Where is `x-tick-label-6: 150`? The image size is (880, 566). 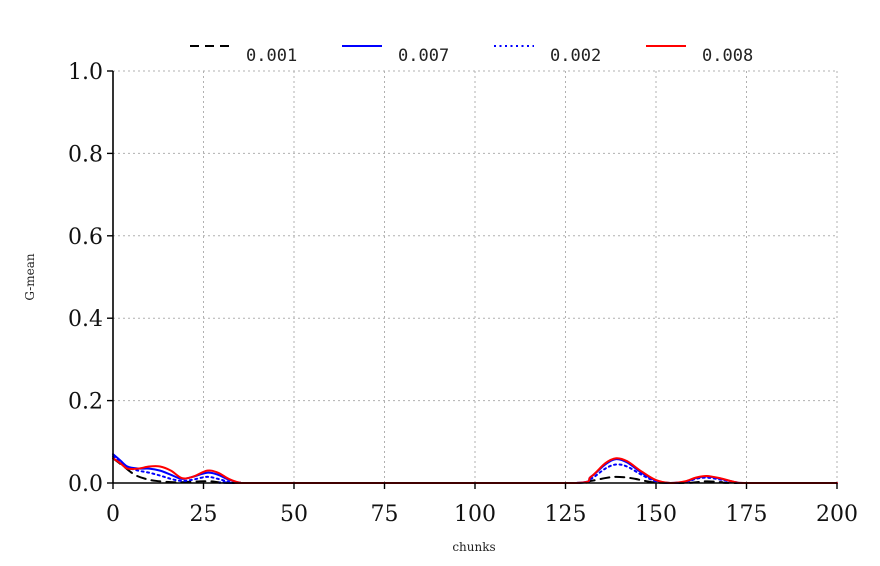
x-tick-label-6: 150 is located at coordinates (656, 514).